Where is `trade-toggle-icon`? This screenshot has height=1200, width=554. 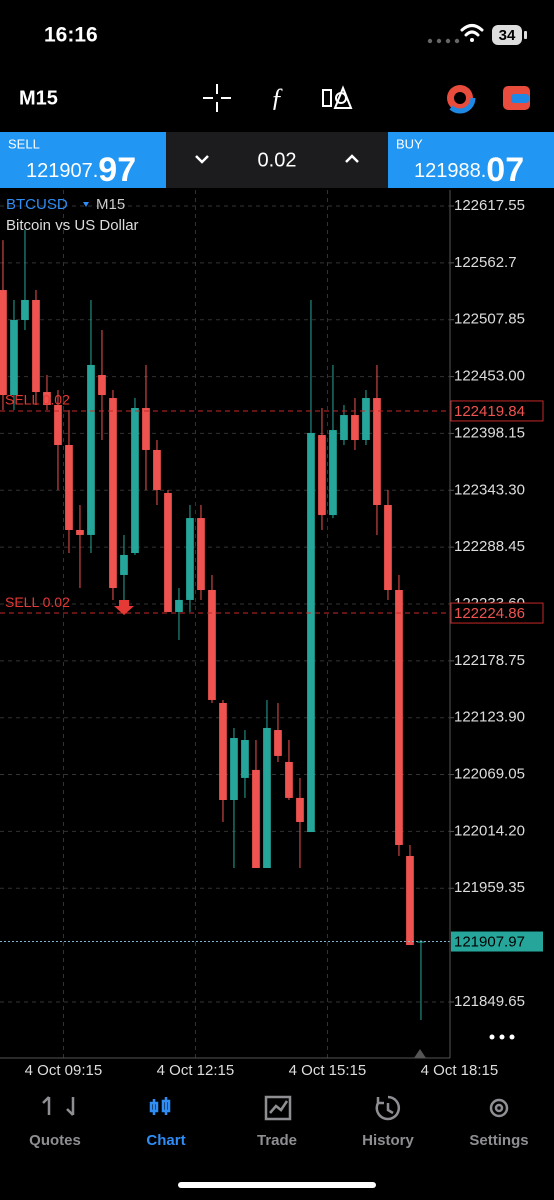
trade-toggle-icon is located at coordinates (516, 98).